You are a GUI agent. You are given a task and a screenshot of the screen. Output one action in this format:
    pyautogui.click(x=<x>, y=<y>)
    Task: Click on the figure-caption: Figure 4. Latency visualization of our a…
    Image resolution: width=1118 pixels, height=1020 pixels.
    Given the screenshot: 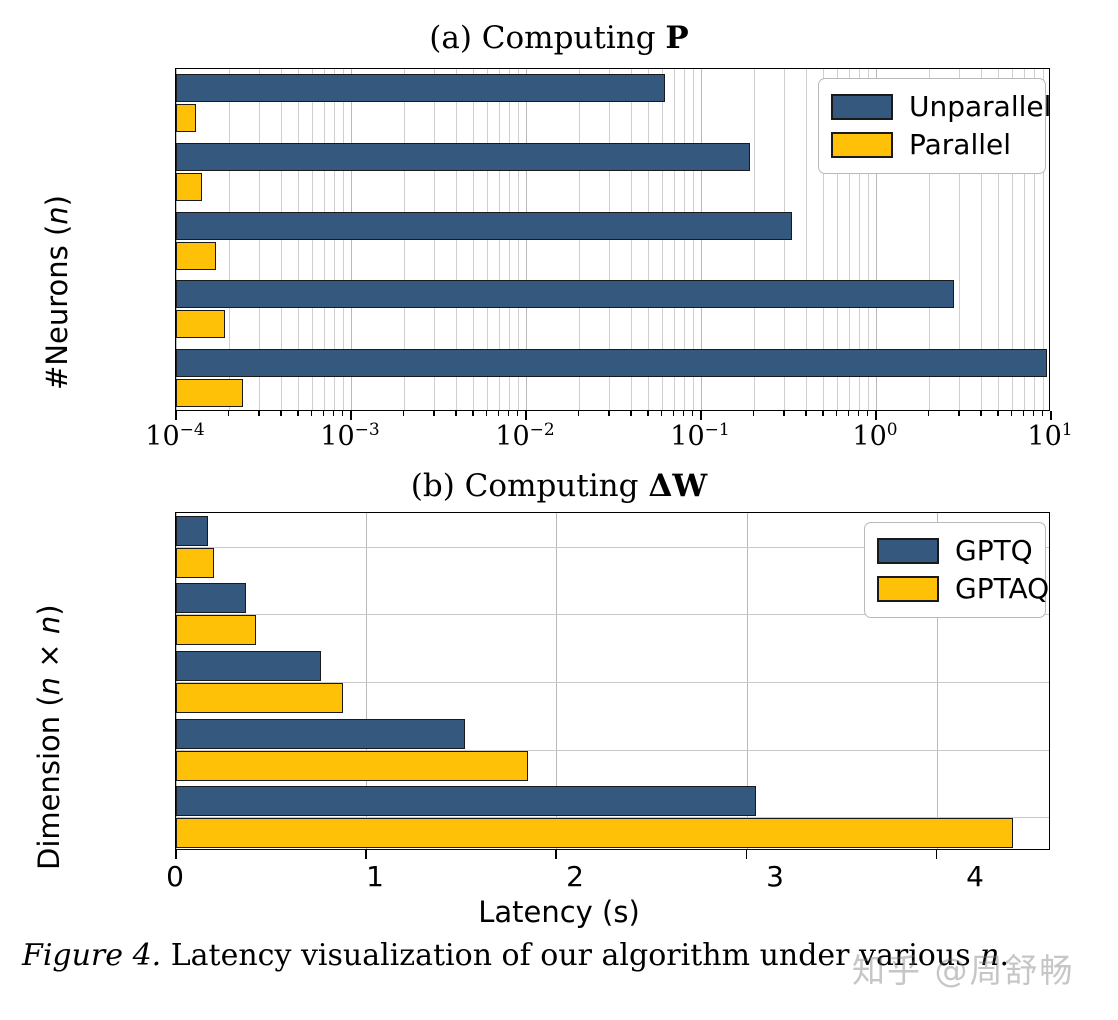 What is the action you would take?
    pyautogui.click(x=559, y=955)
    